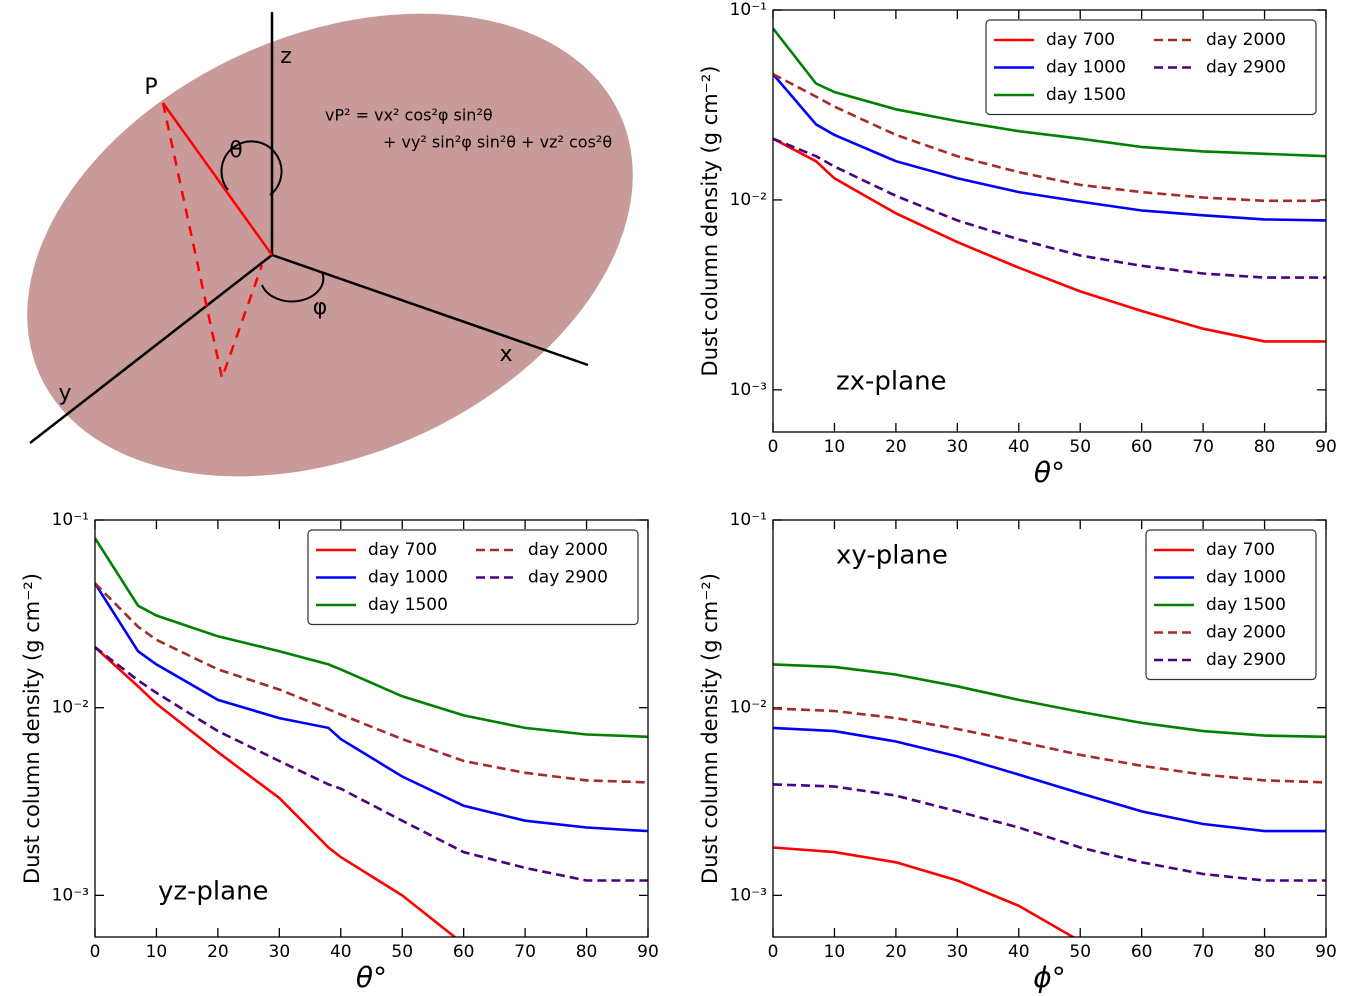  I want to click on panel-annotation: xy-plane, so click(892, 556).